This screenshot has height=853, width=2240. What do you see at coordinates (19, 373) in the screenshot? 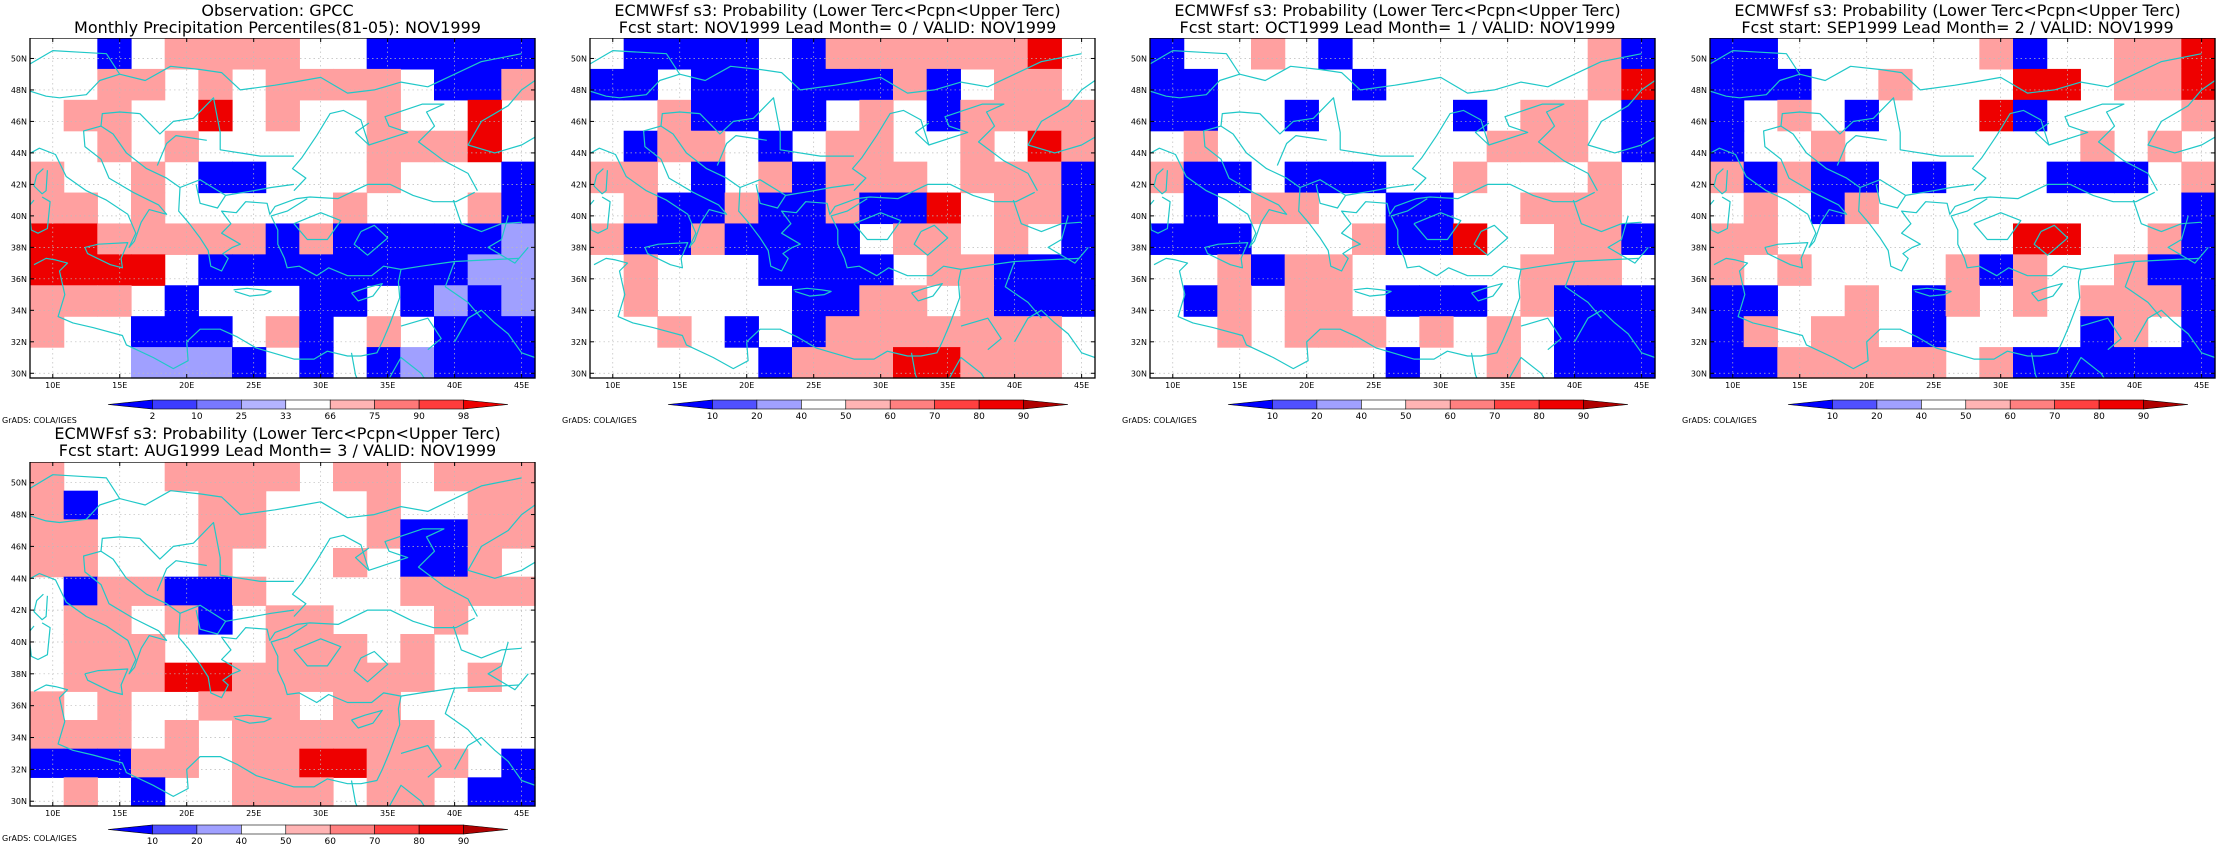
I see `lat-tick-label: 30N` at bounding box center [19, 373].